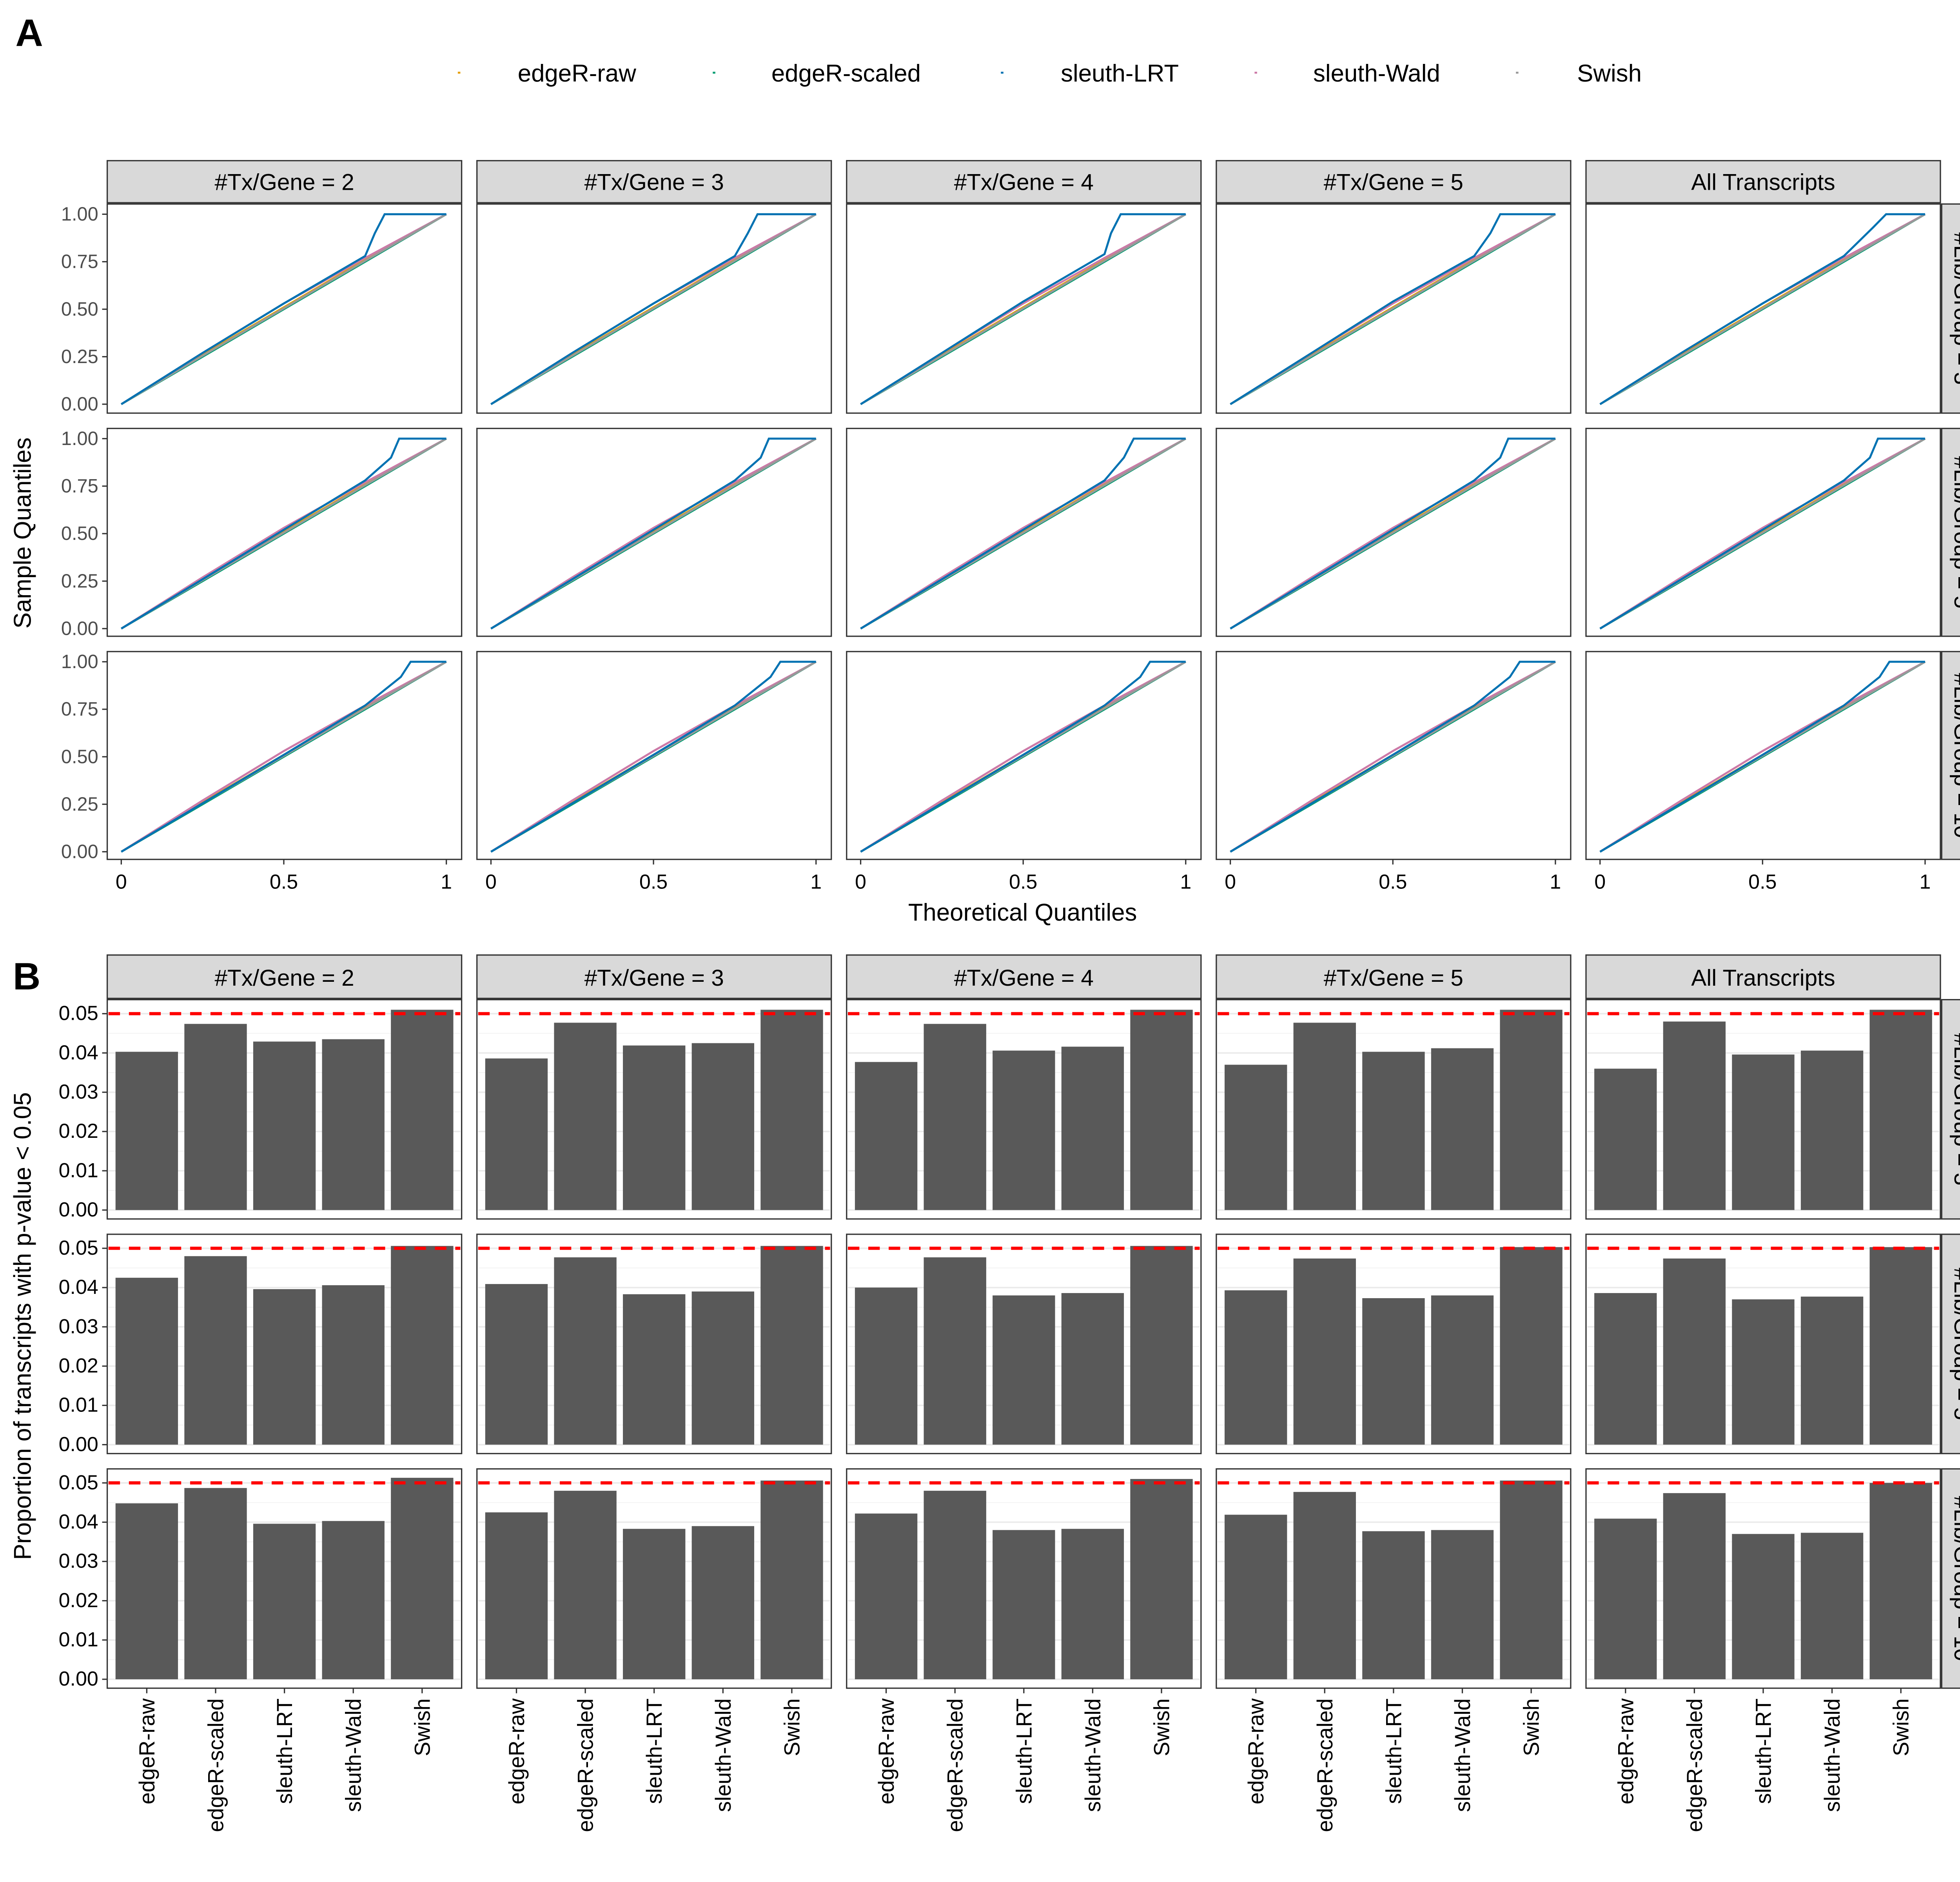  I want to click on qq-line-Swish, so click(653, 309).